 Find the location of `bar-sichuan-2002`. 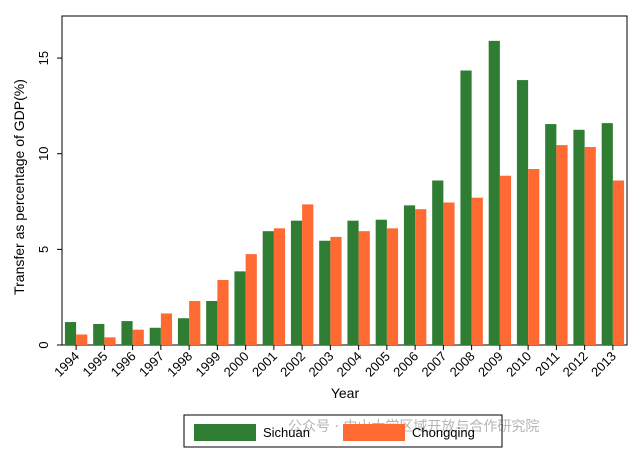

bar-sichuan-2002 is located at coordinates (296, 282).